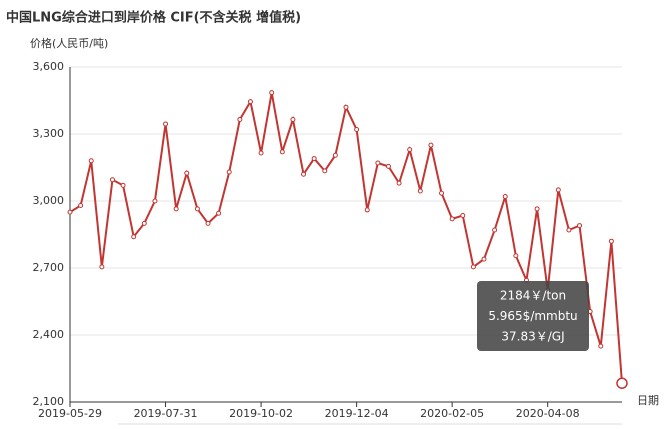 This screenshot has width=670, height=429. Describe the element at coordinates (261, 413) in the screenshot. I see `x-tick-label: 2019-10-02` at that location.